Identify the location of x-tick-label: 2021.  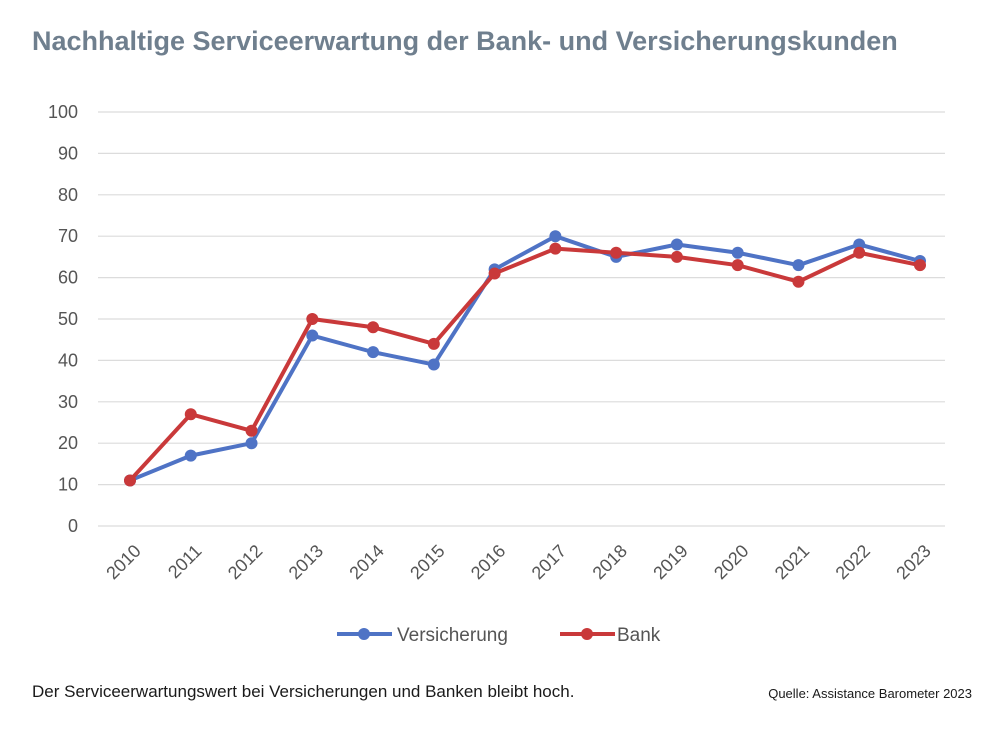
(792, 562).